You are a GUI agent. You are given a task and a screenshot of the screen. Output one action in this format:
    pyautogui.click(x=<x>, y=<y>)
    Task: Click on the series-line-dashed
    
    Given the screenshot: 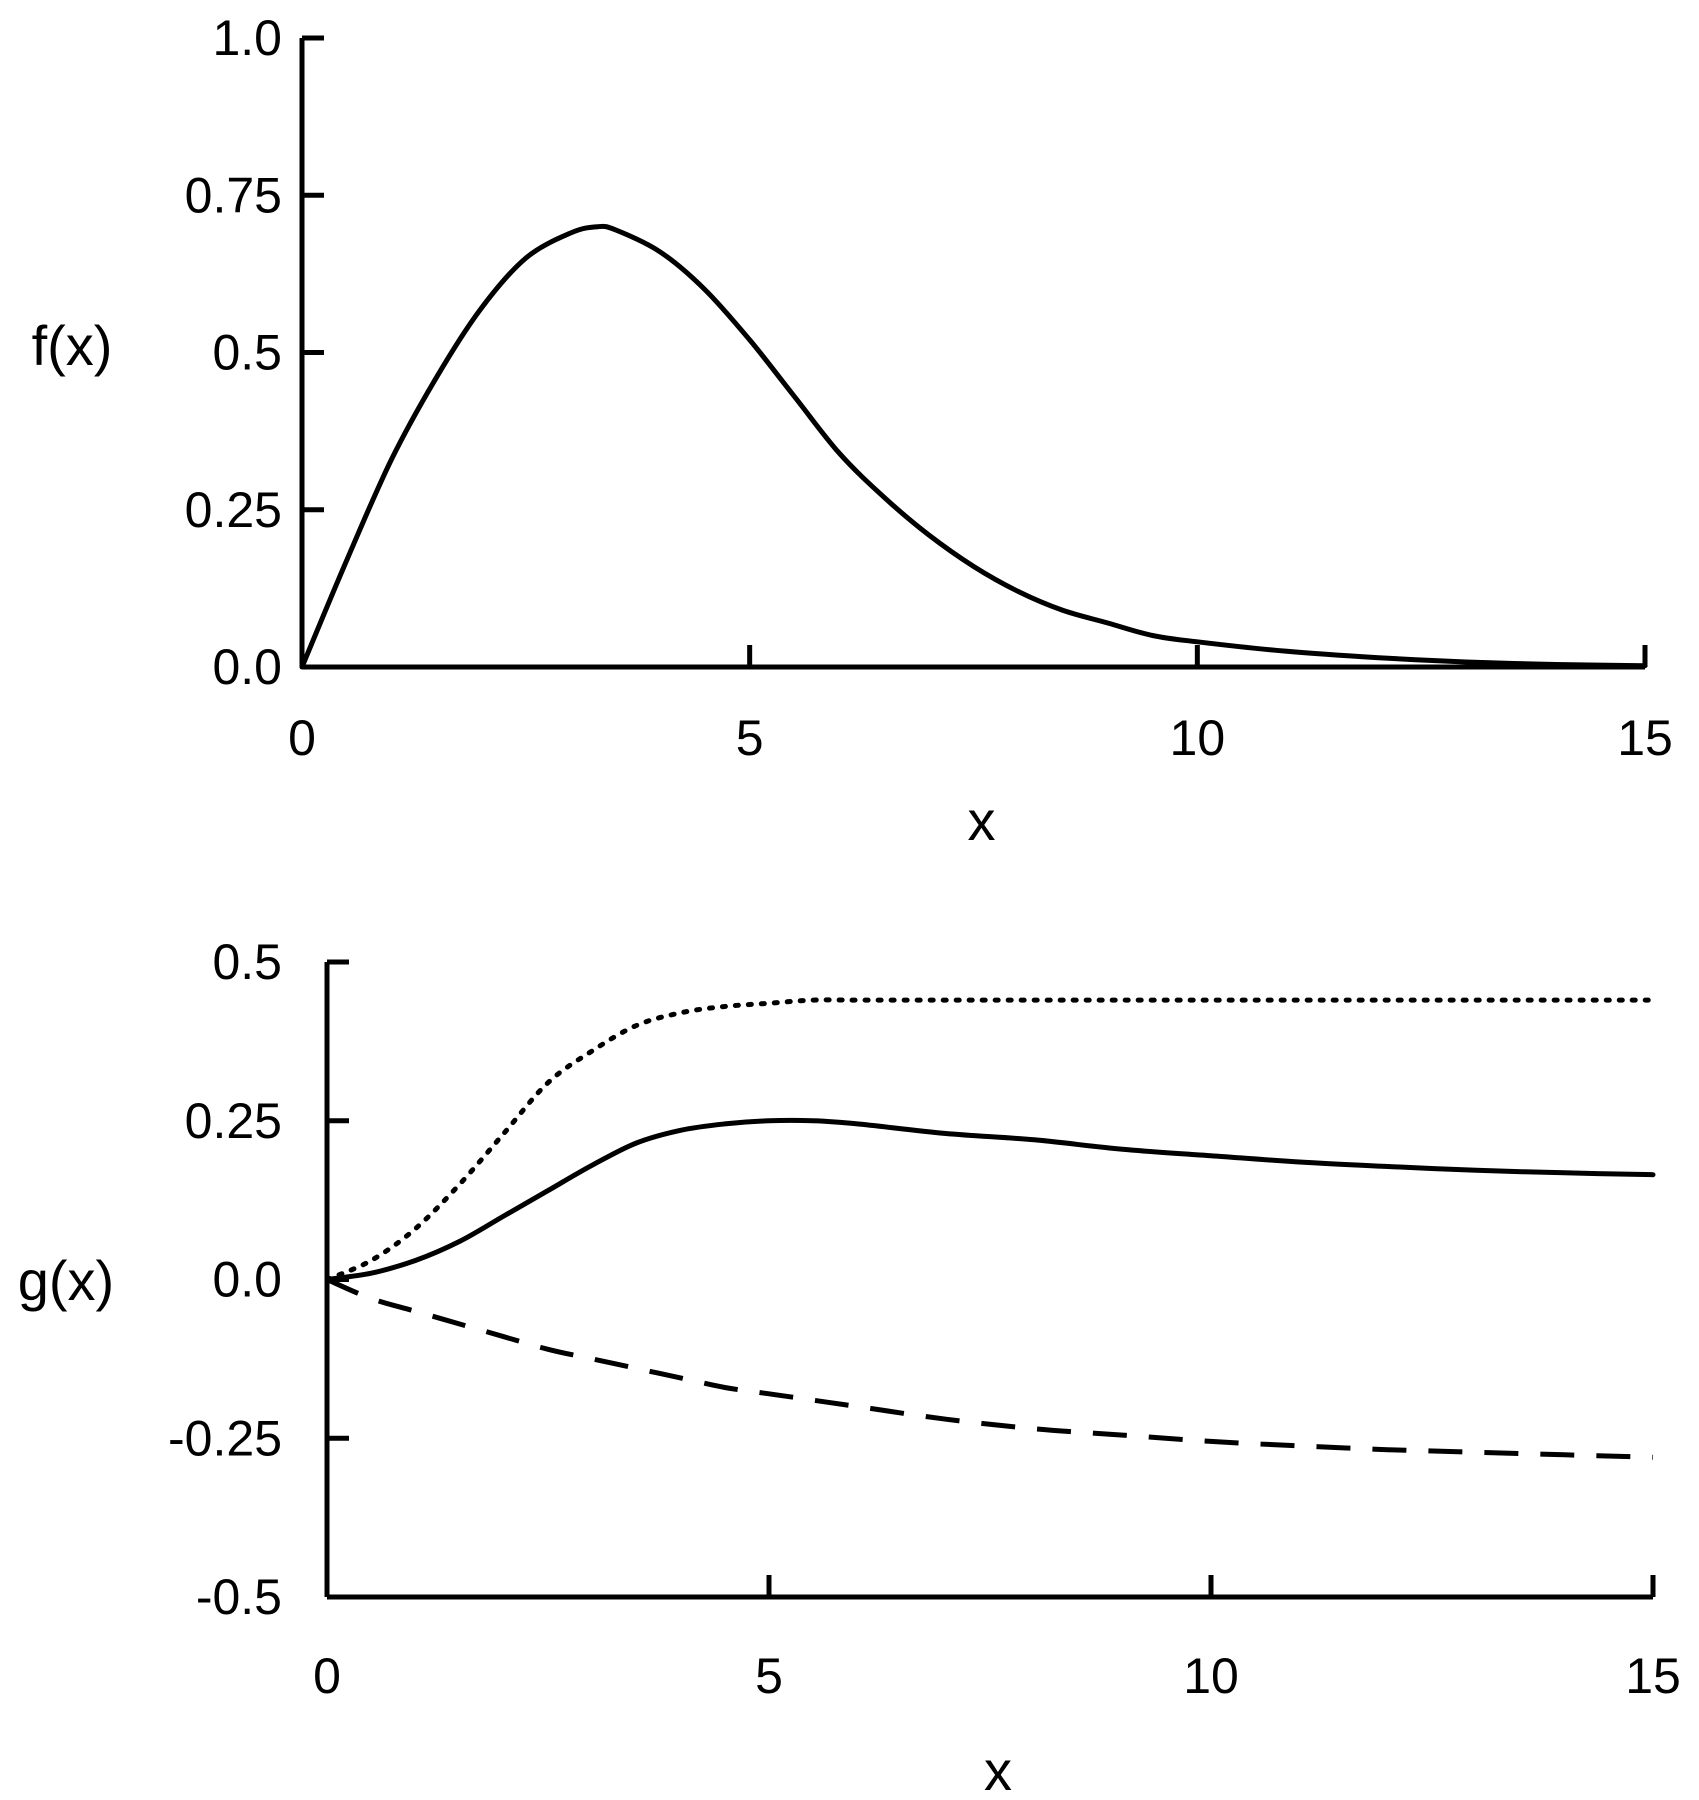 What is the action you would take?
    pyautogui.click(x=990, y=1368)
    